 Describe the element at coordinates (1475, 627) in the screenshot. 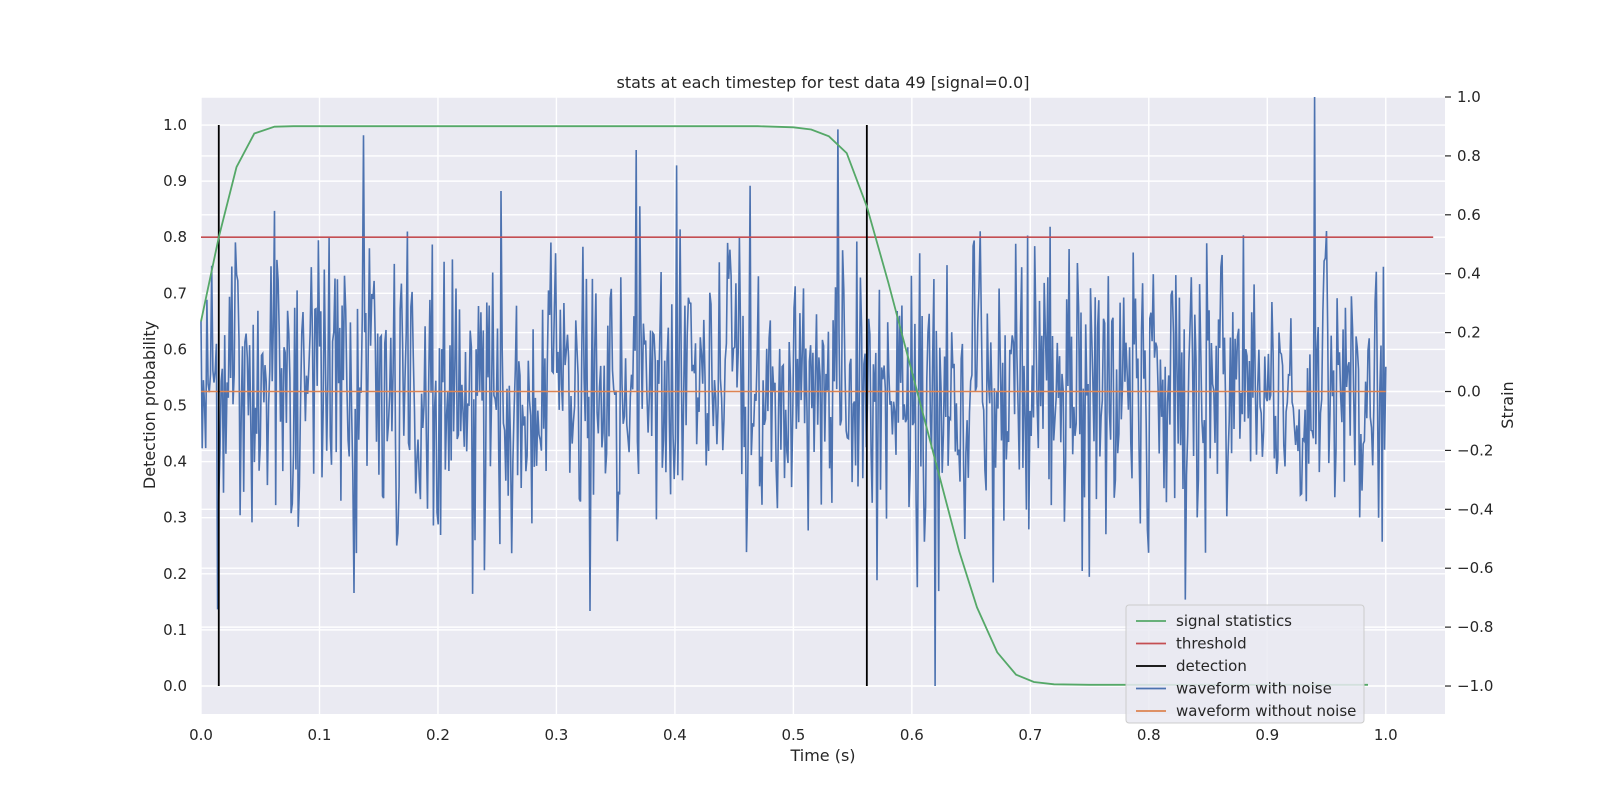

I see `y2-tick-label: −0.8` at that location.